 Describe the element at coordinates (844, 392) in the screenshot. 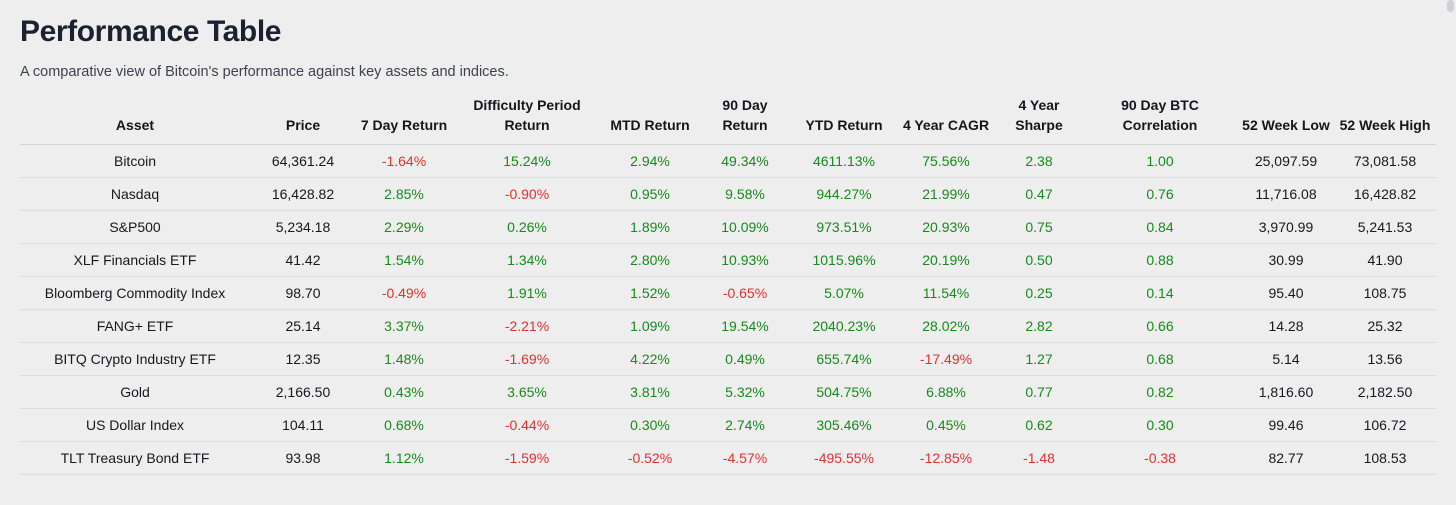

I see `value-cell-ytd: 504.75%` at that location.